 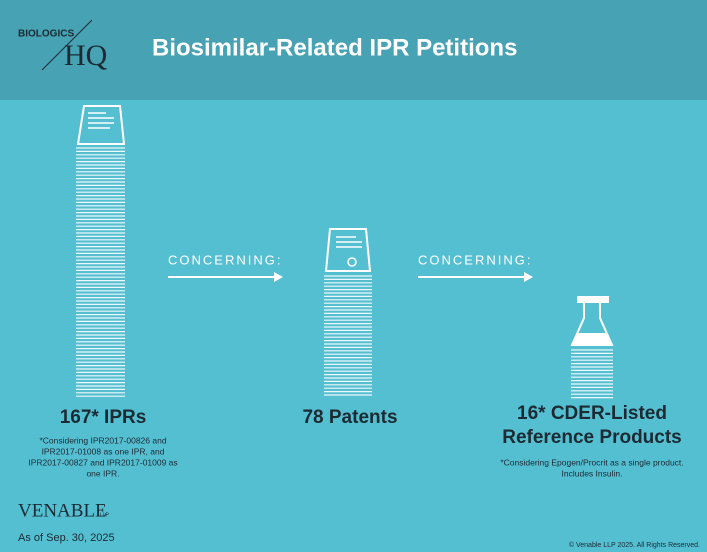 I want to click on item-note: IPR2017-00827 and IPR2017-01009 as, so click(x=102, y=462).